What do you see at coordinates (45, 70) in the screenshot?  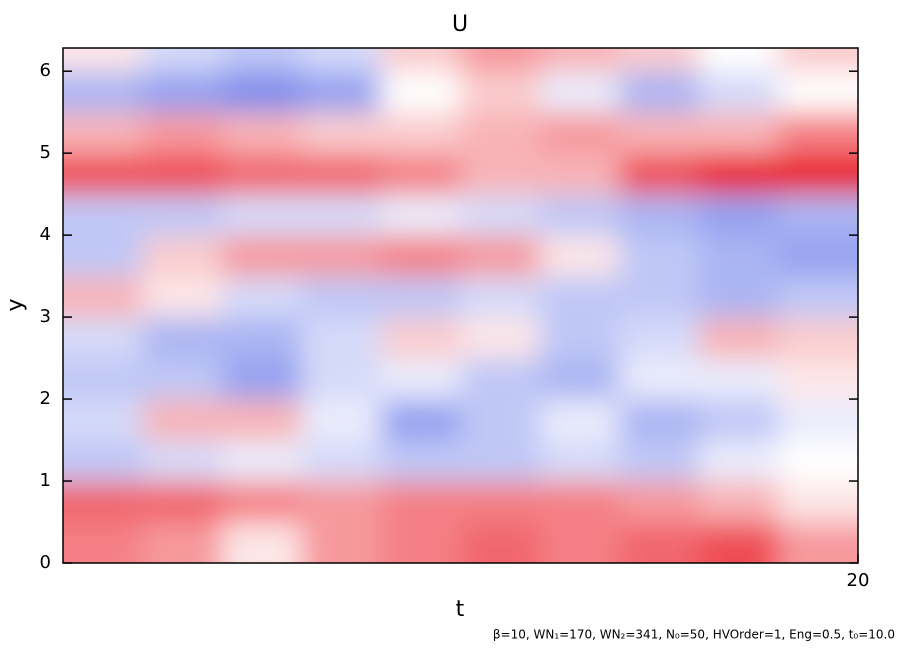 I see `y-tick-label: 6` at bounding box center [45, 70].